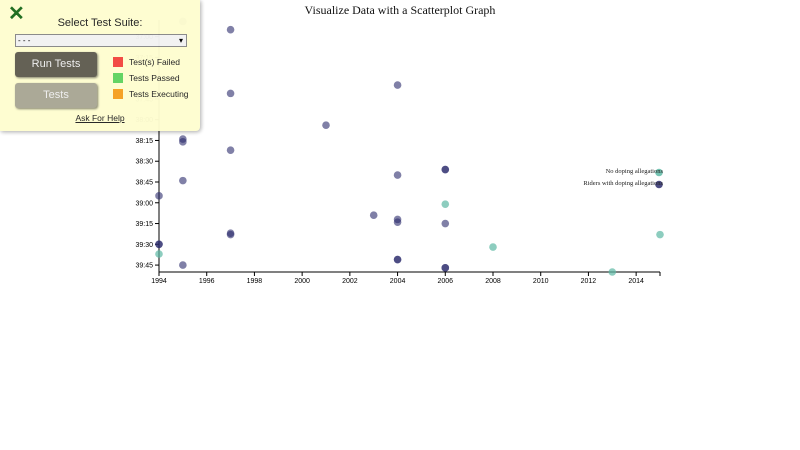  What do you see at coordinates (400, 10) in the screenshot?
I see `chart-title: Visualize Data with a Scatterplot Graph` at bounding box center [400, 10].